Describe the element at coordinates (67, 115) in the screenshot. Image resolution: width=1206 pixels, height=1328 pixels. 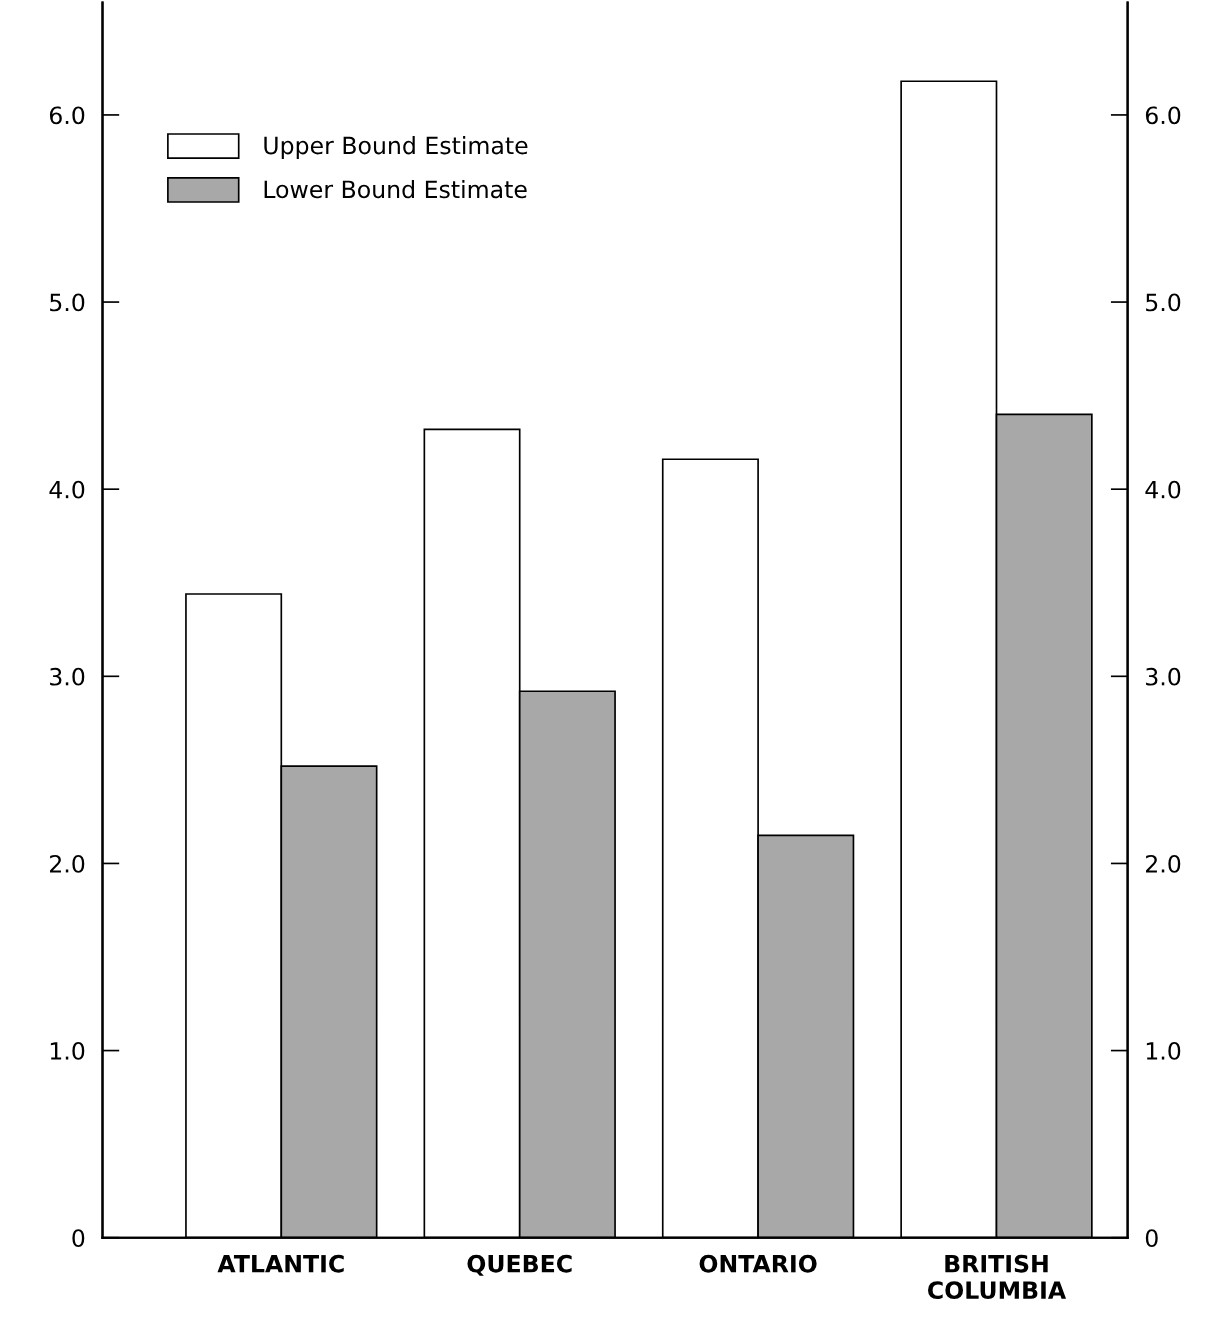
I see `y-tick-label: 6.0` at that location.